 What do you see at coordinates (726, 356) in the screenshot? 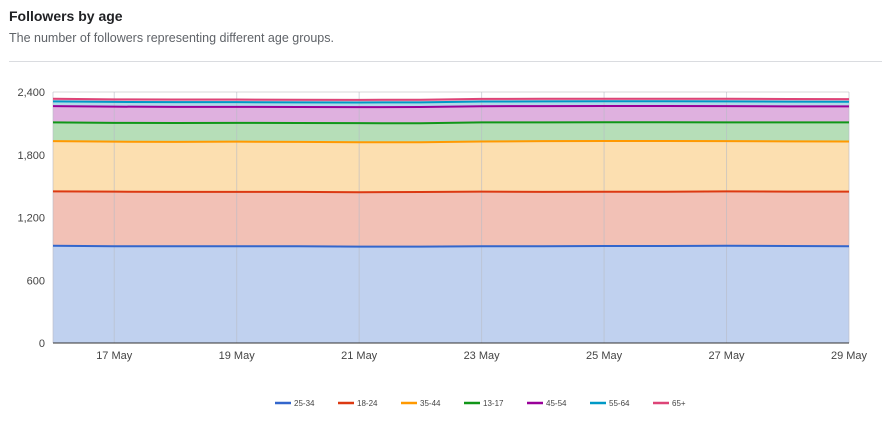
I see `x-tick-label: 27 May` at bounding box center [726, 356].